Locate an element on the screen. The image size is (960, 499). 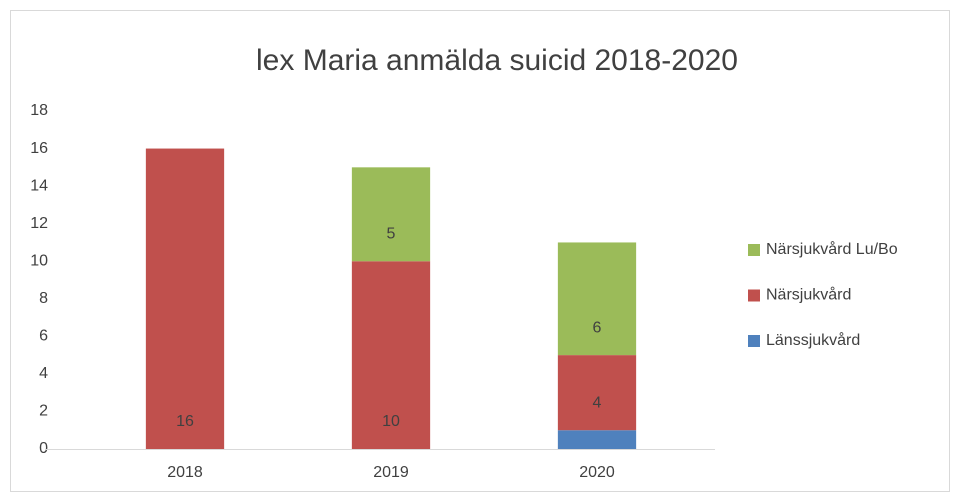
y-tick-label: 16 is located at coordinates (39, 148).